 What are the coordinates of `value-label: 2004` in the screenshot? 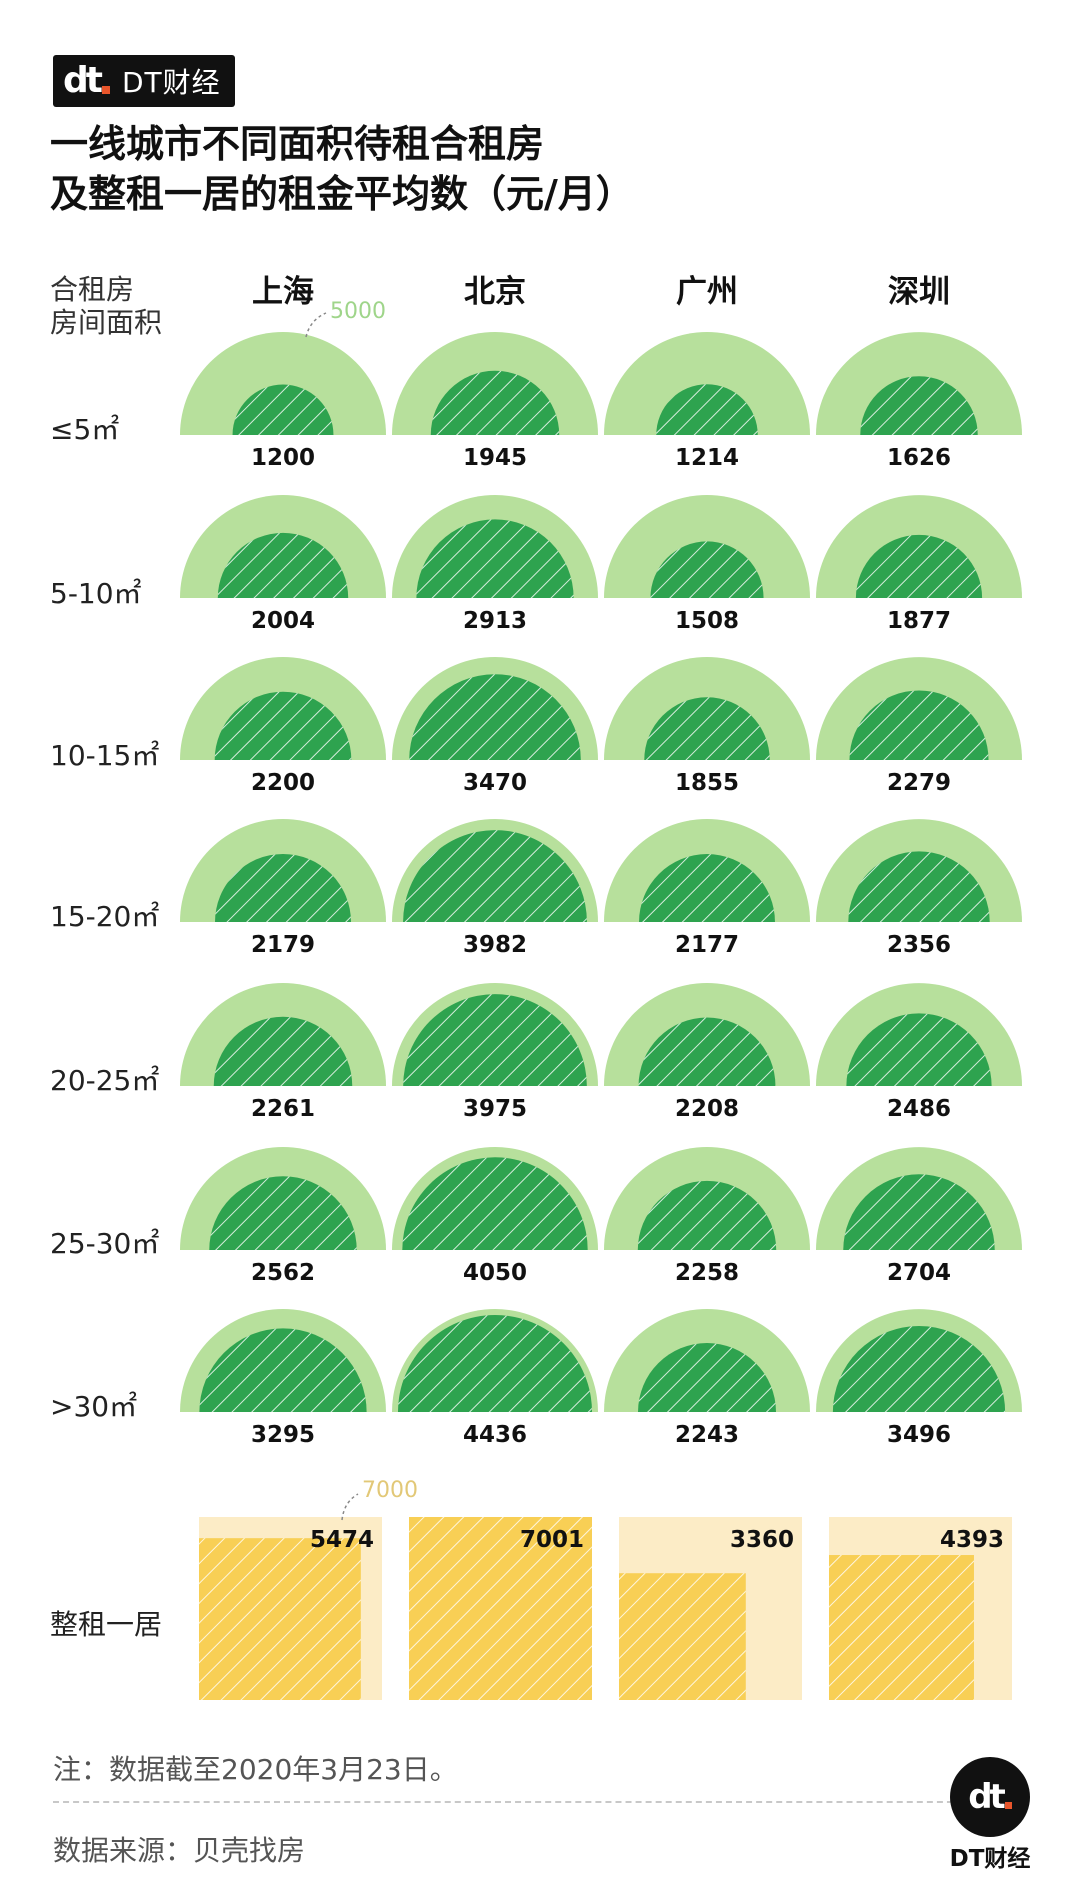 It's located at (283, 621).